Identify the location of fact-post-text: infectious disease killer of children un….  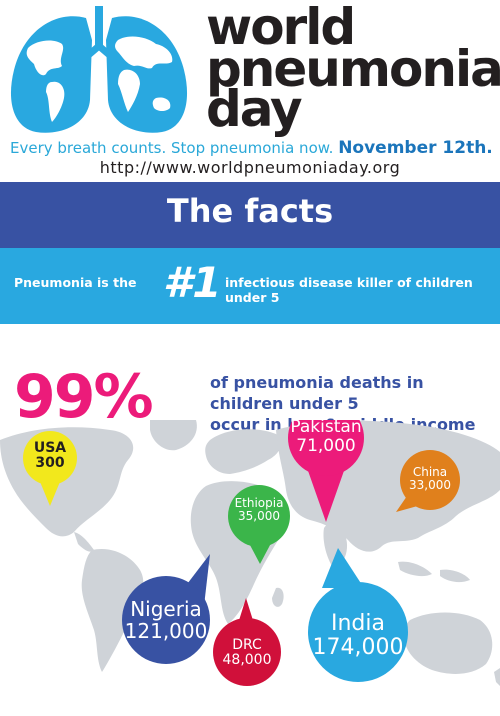
(349, 290).